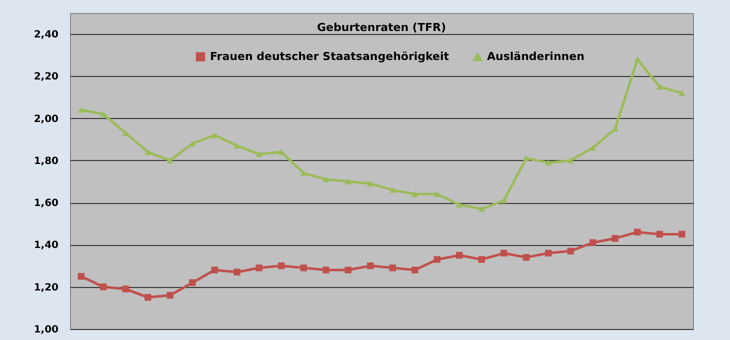  What do you see at coordinates (330, 56) in the screenshot?
I see `legend-label: Frauen deutscher Staatsangehörigkeit` at bounding box center [330, 56].